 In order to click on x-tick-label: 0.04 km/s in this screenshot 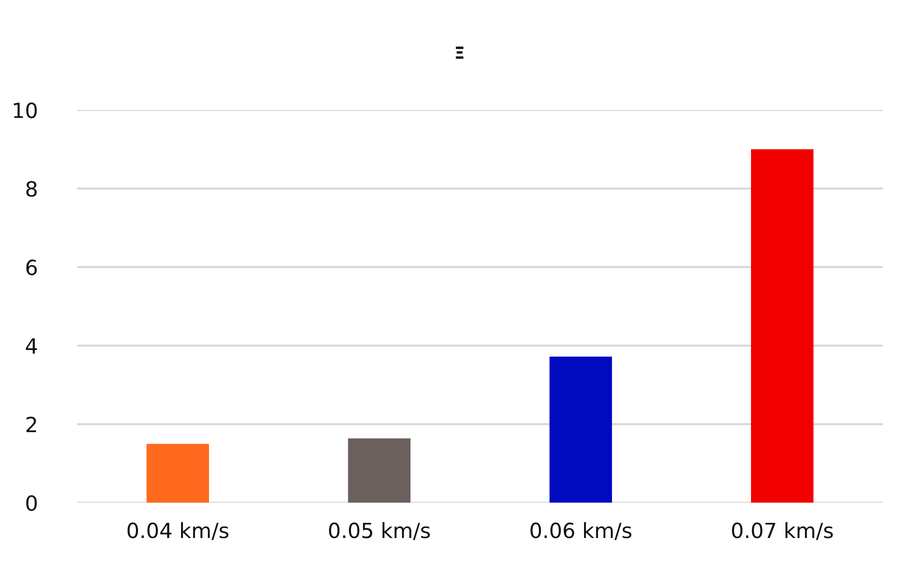, I will do `click(178, 531)`.